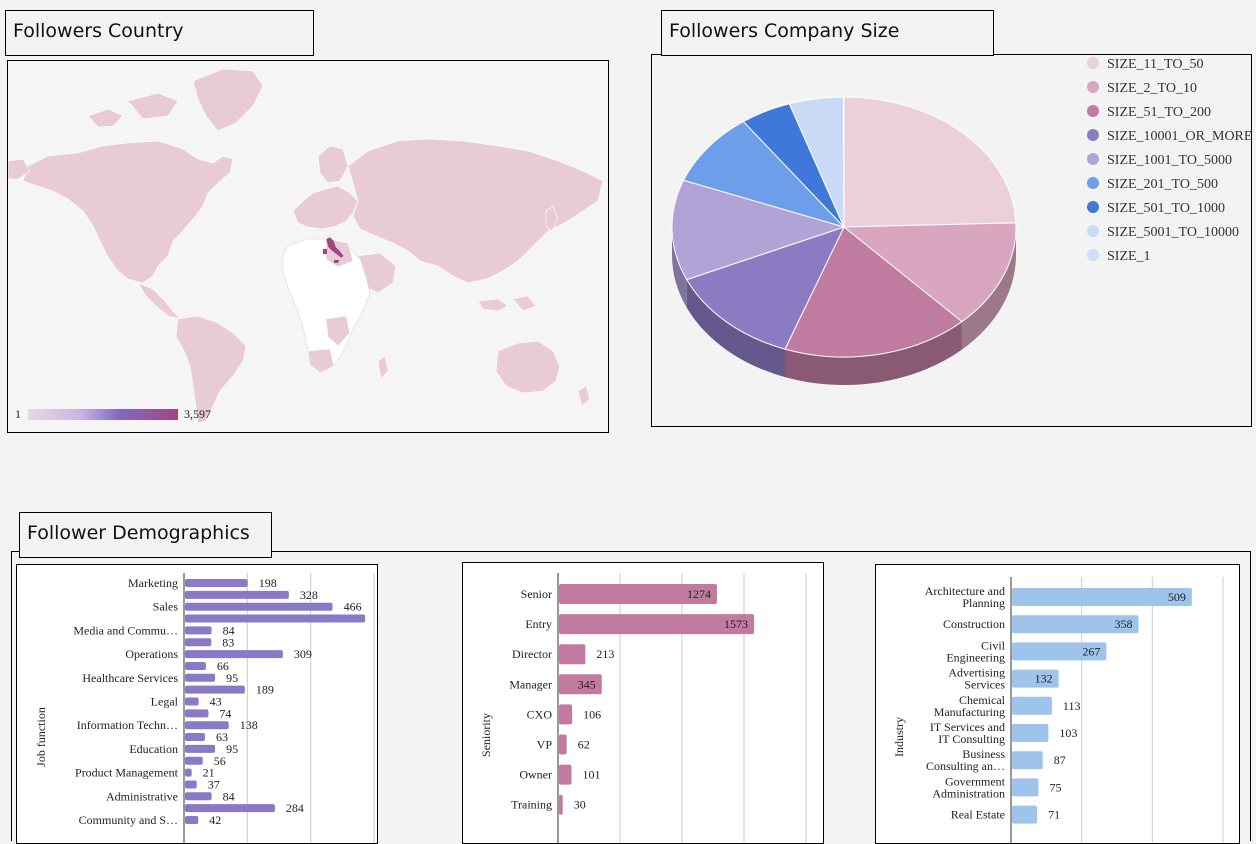 This screenshot has height=844, width=1256. Describe the element at coordinates (605, 654) in the screenshot. I see `data-label: 213` at that location.